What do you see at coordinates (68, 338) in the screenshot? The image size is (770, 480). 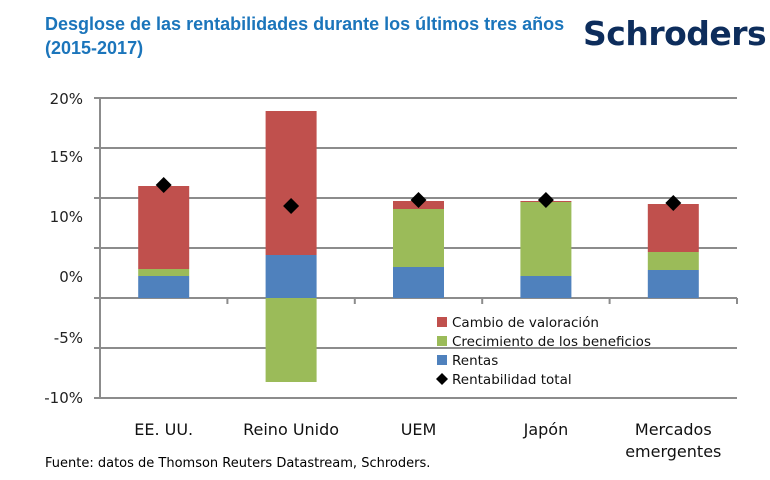 I see `y-tick-label: -5%` at bounding box center [68, 338].